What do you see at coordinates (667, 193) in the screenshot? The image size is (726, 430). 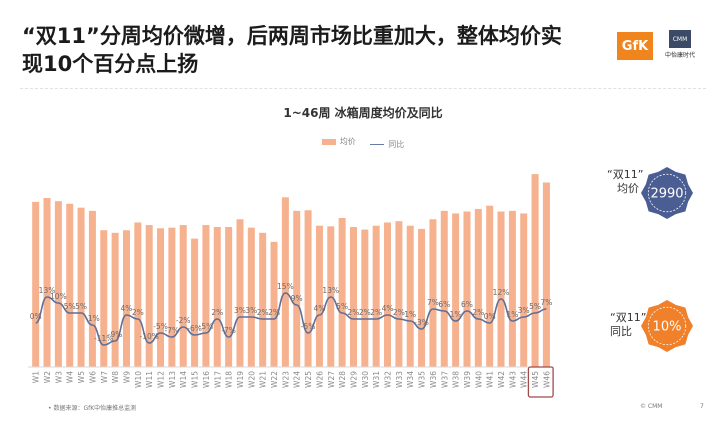 I see `price-badge-ring` at bounding box center [667, 193].